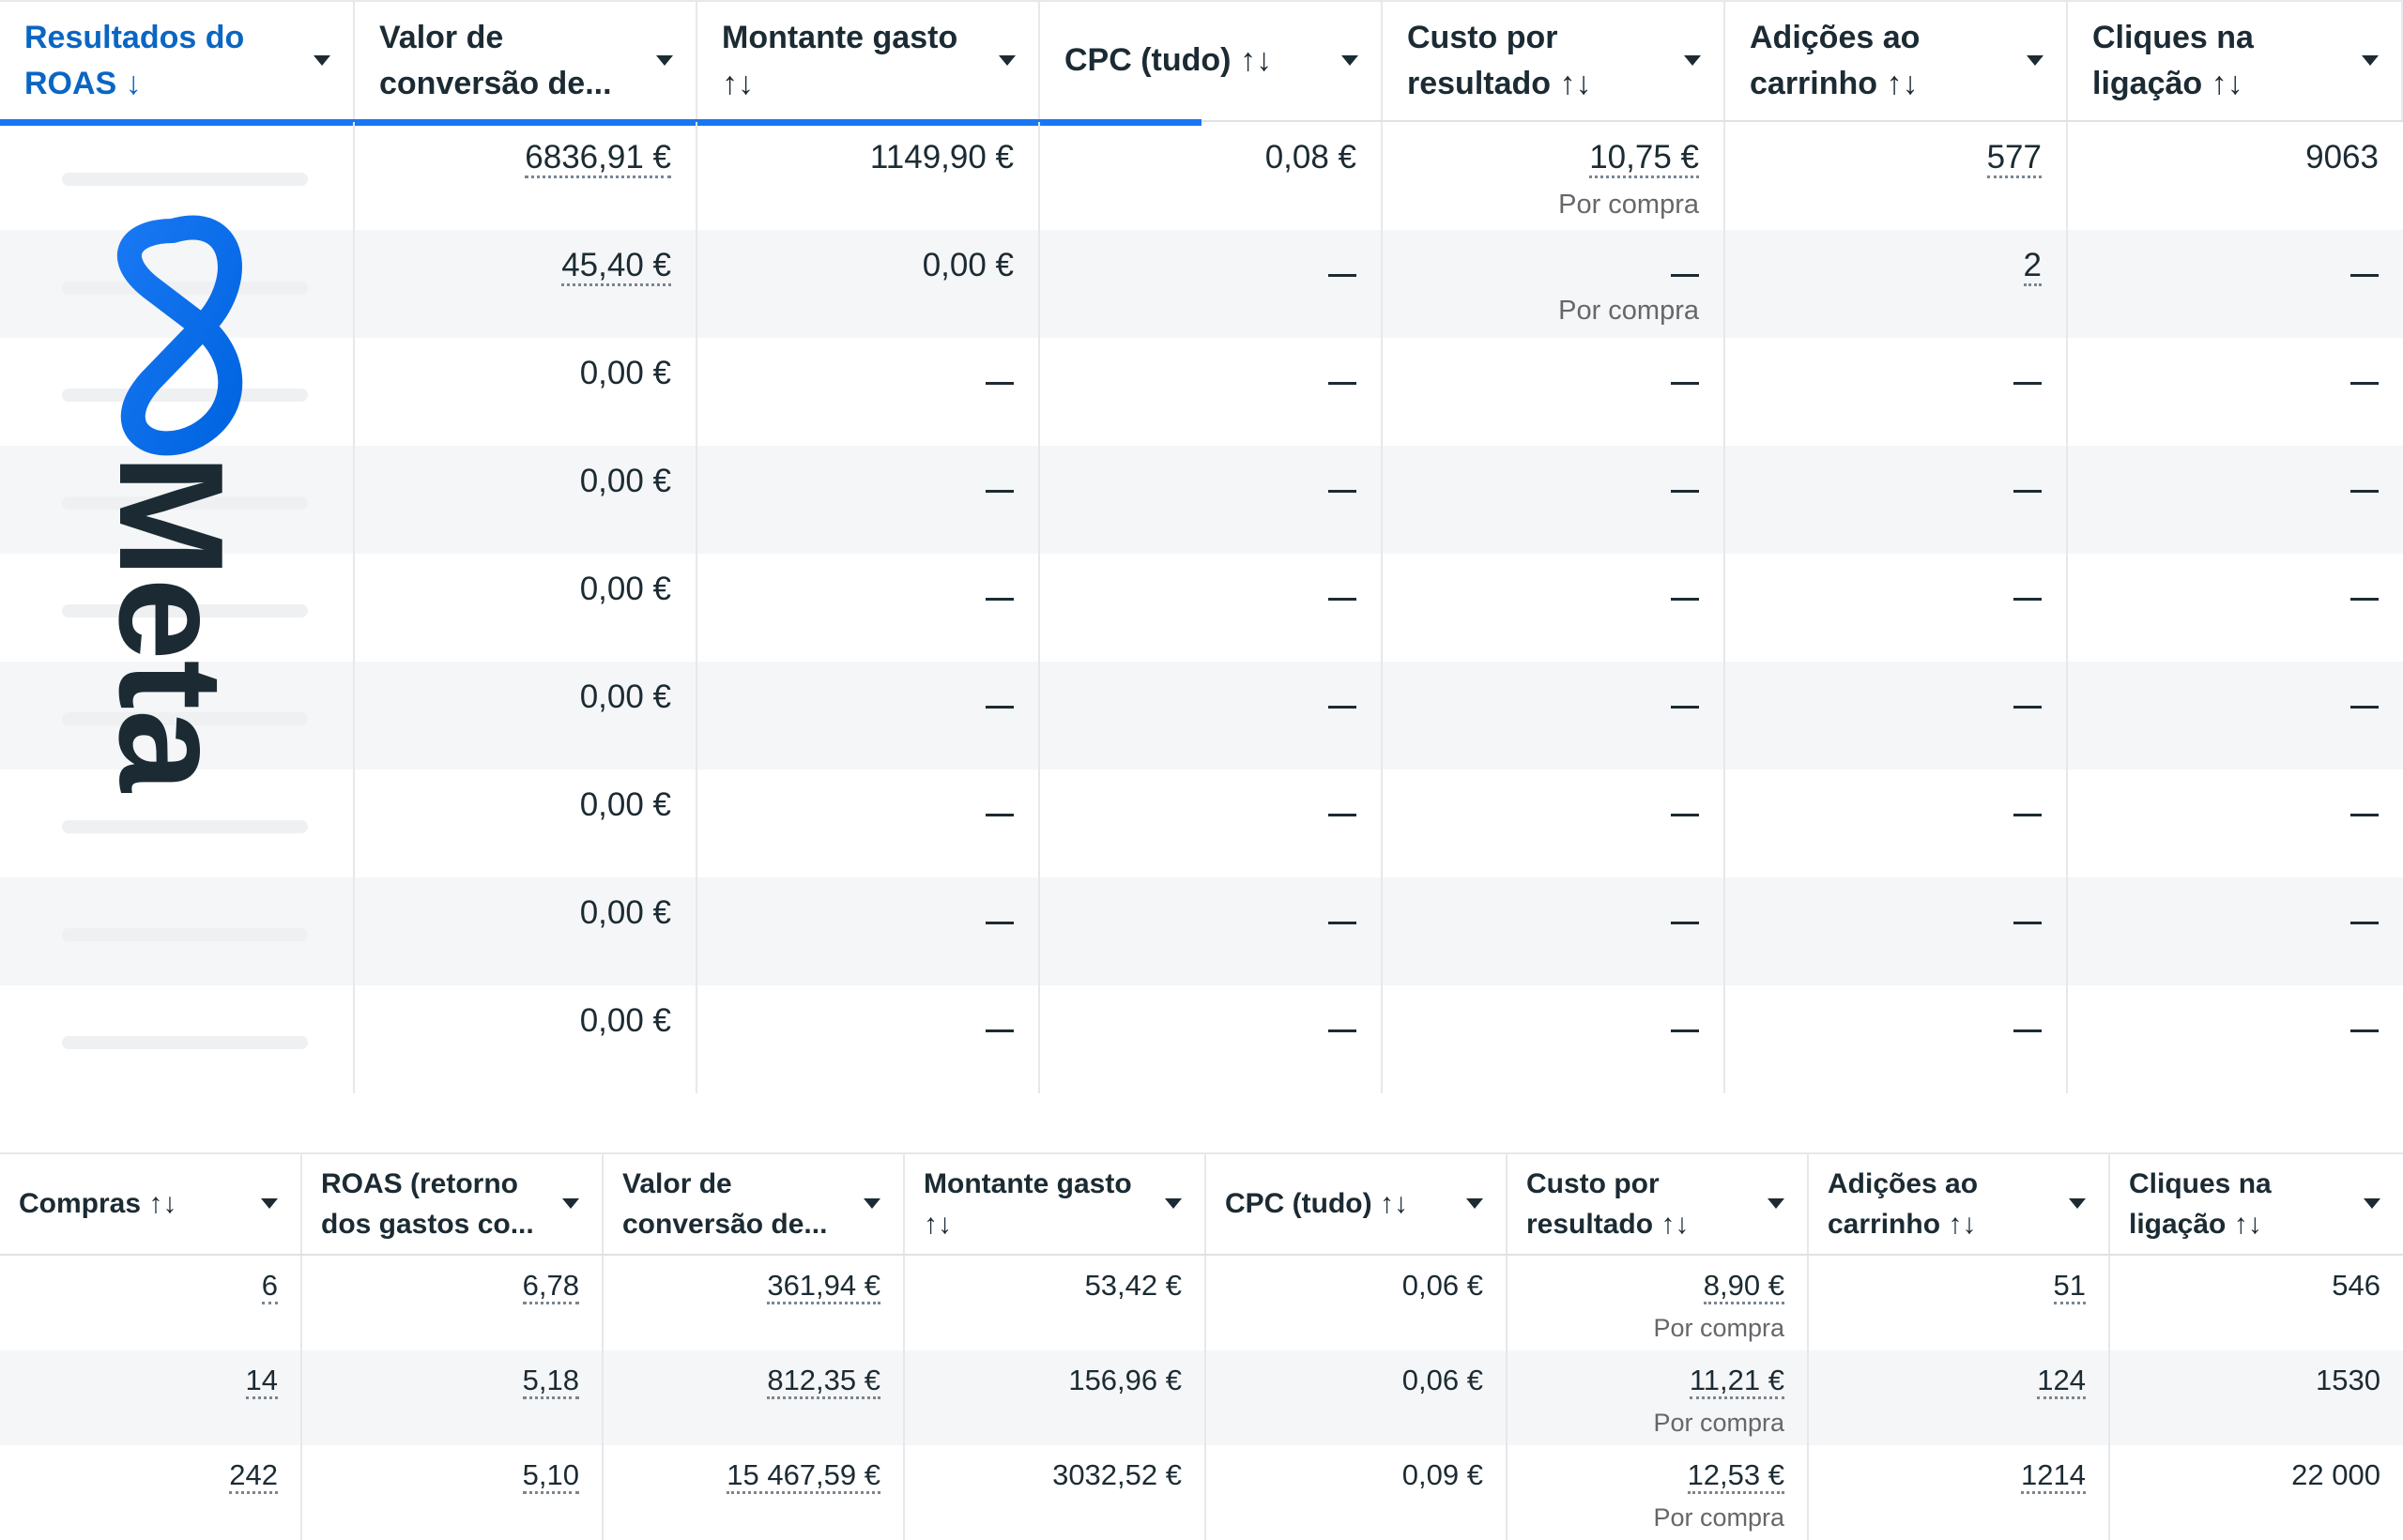 The height and width of the screenshot is (1540, 2403). I want to click on cell-cart: 577, so click(1897, 176).